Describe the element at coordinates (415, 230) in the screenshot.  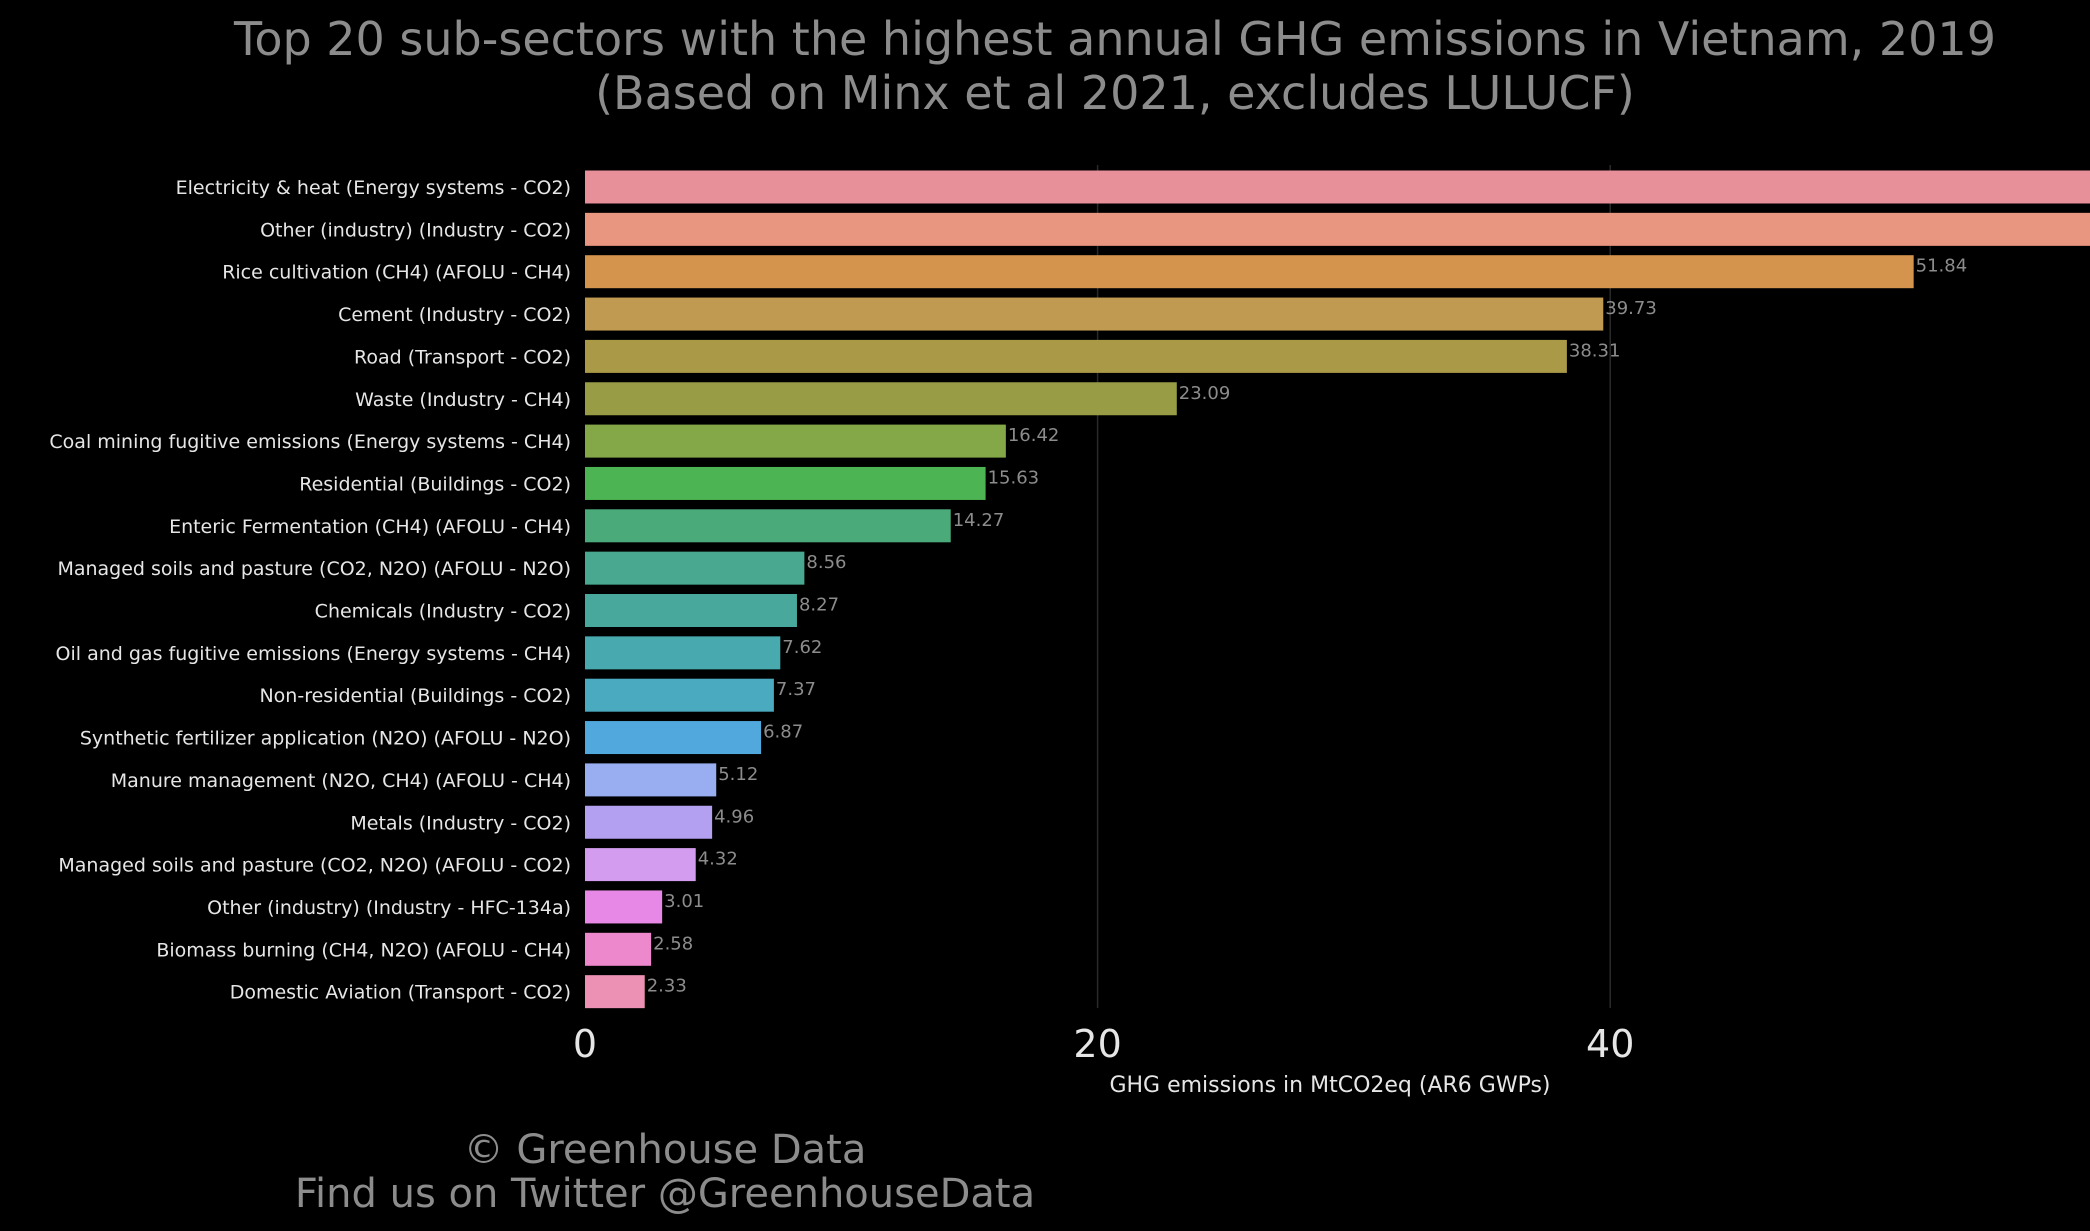
I see `category-label: Other (industry) (Industry - CO2)` at that location.